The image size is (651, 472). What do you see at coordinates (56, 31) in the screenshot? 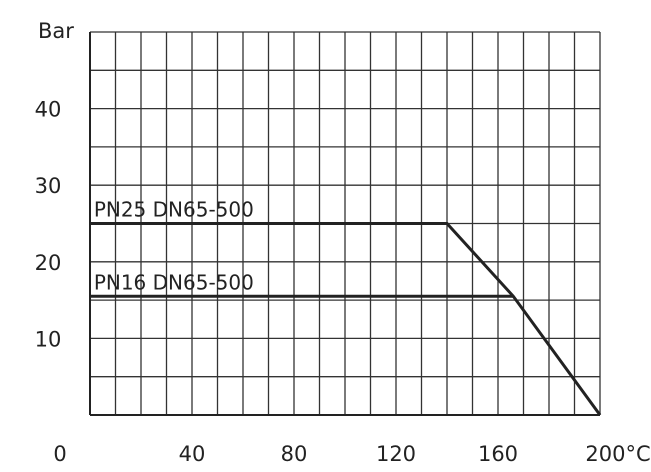
I see `y-axis-label: Bar` at bounding box center [56, 31].